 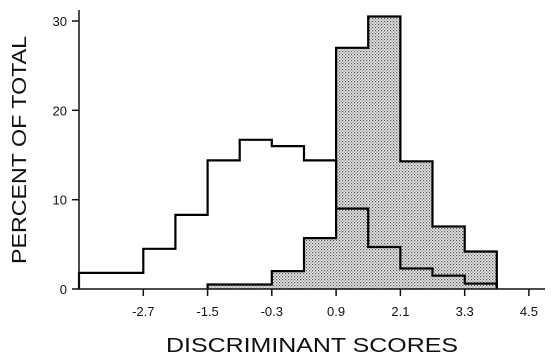 What do you see at coordinates (60, 110) in the screenshot?
I see `y-tick-label: 20` at bounding box center [60, 110].